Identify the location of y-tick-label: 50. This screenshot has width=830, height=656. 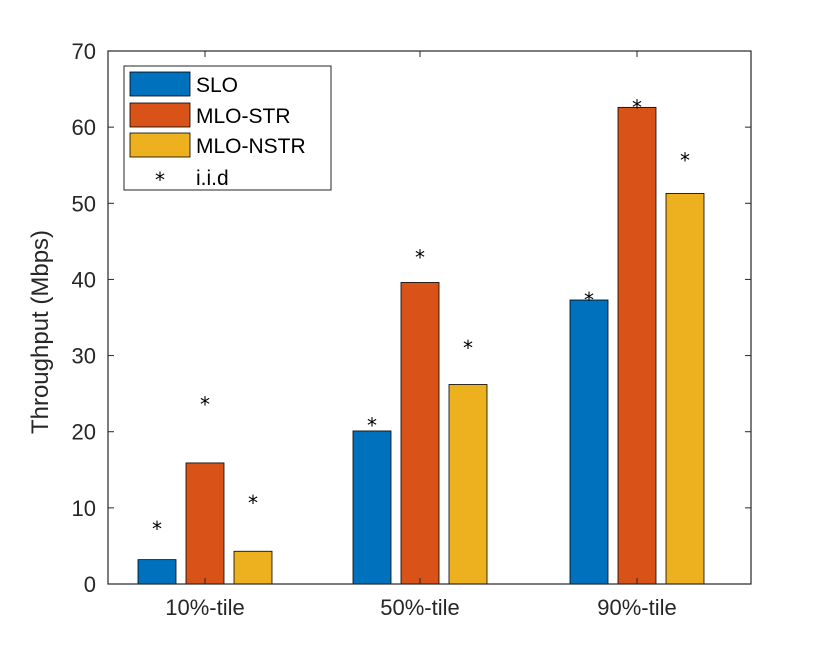
(84, 203).